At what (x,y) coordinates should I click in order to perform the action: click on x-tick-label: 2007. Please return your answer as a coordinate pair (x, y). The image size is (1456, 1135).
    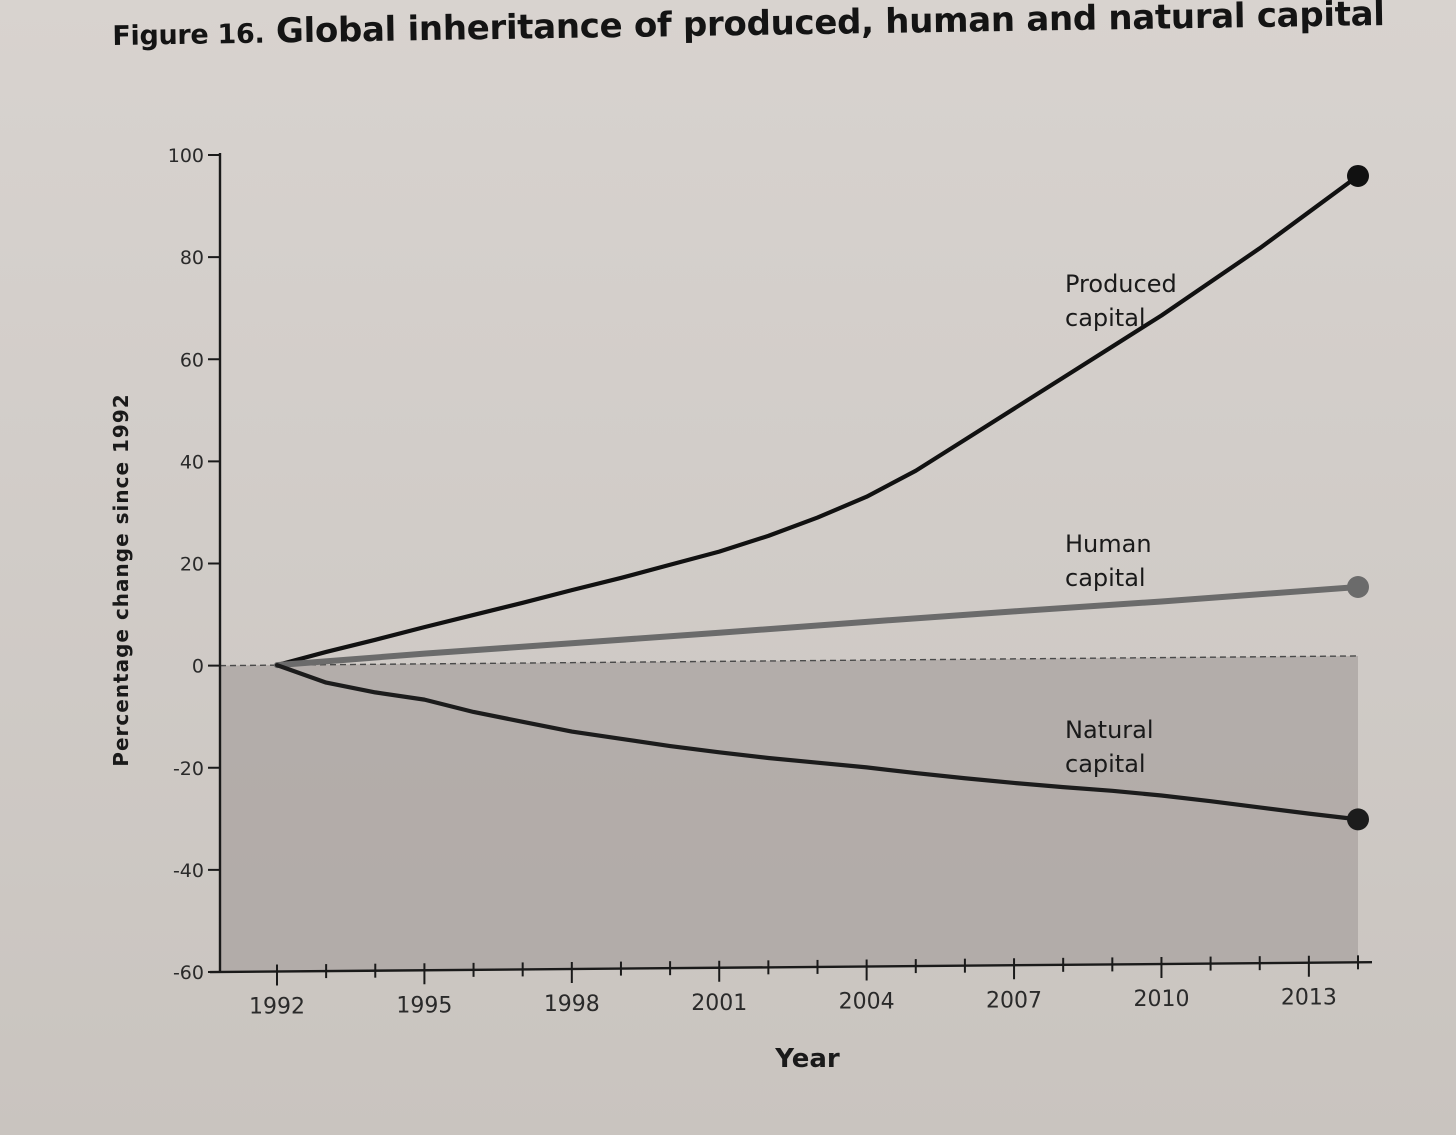
    Looking at the image, I should click on (1014, 1000).